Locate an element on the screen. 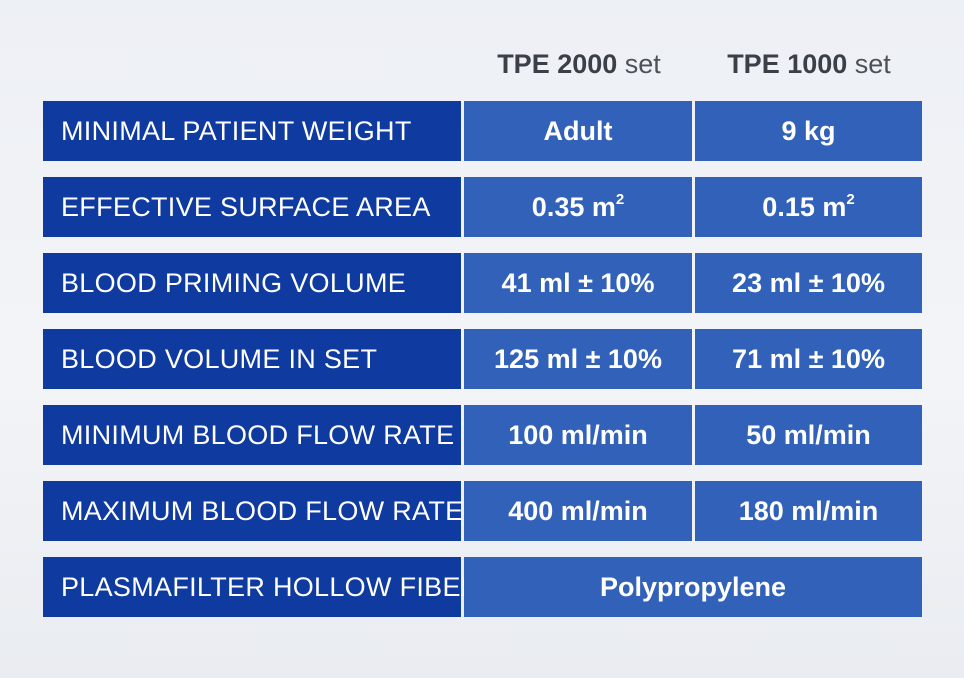 The width and height of the screenshot is (964, 678). value-tpe-1000: 0.15 m2 is located at coordinates (808, 207).